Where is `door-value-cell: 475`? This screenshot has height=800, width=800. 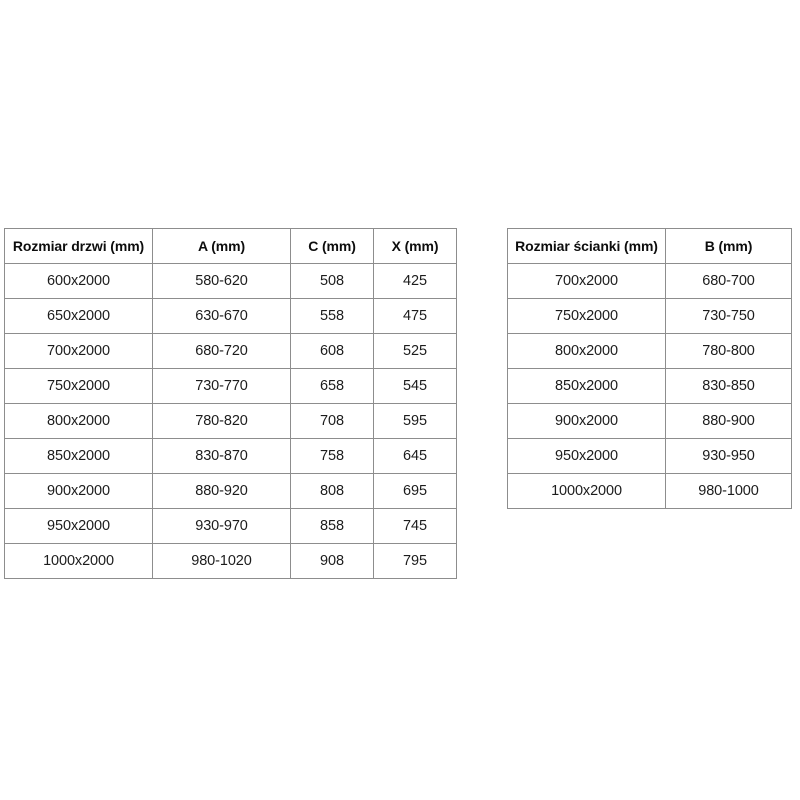 door-value-cell: 475 is located at coordinates (415, 316).